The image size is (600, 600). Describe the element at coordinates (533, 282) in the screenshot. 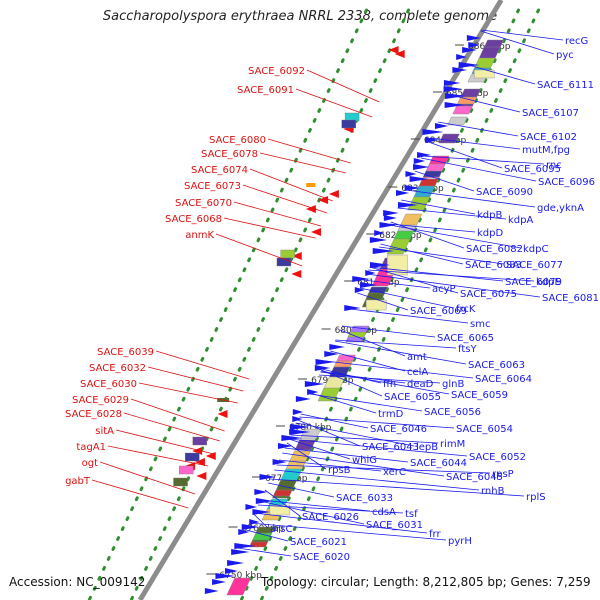

I see `forward-gene-label: SACE_6079` at that location.